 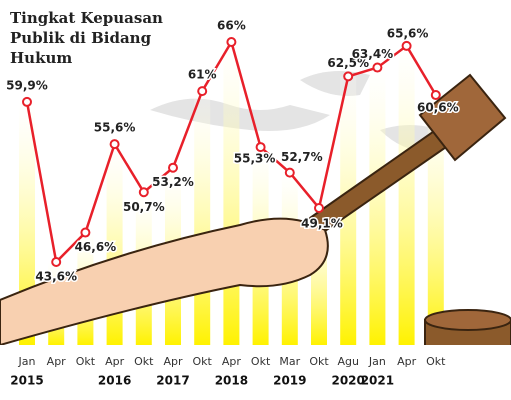 What do you see at coordinates (231, 26) in the screenshot?
I see `value-label: 66%` at bounding box center [231, 26].